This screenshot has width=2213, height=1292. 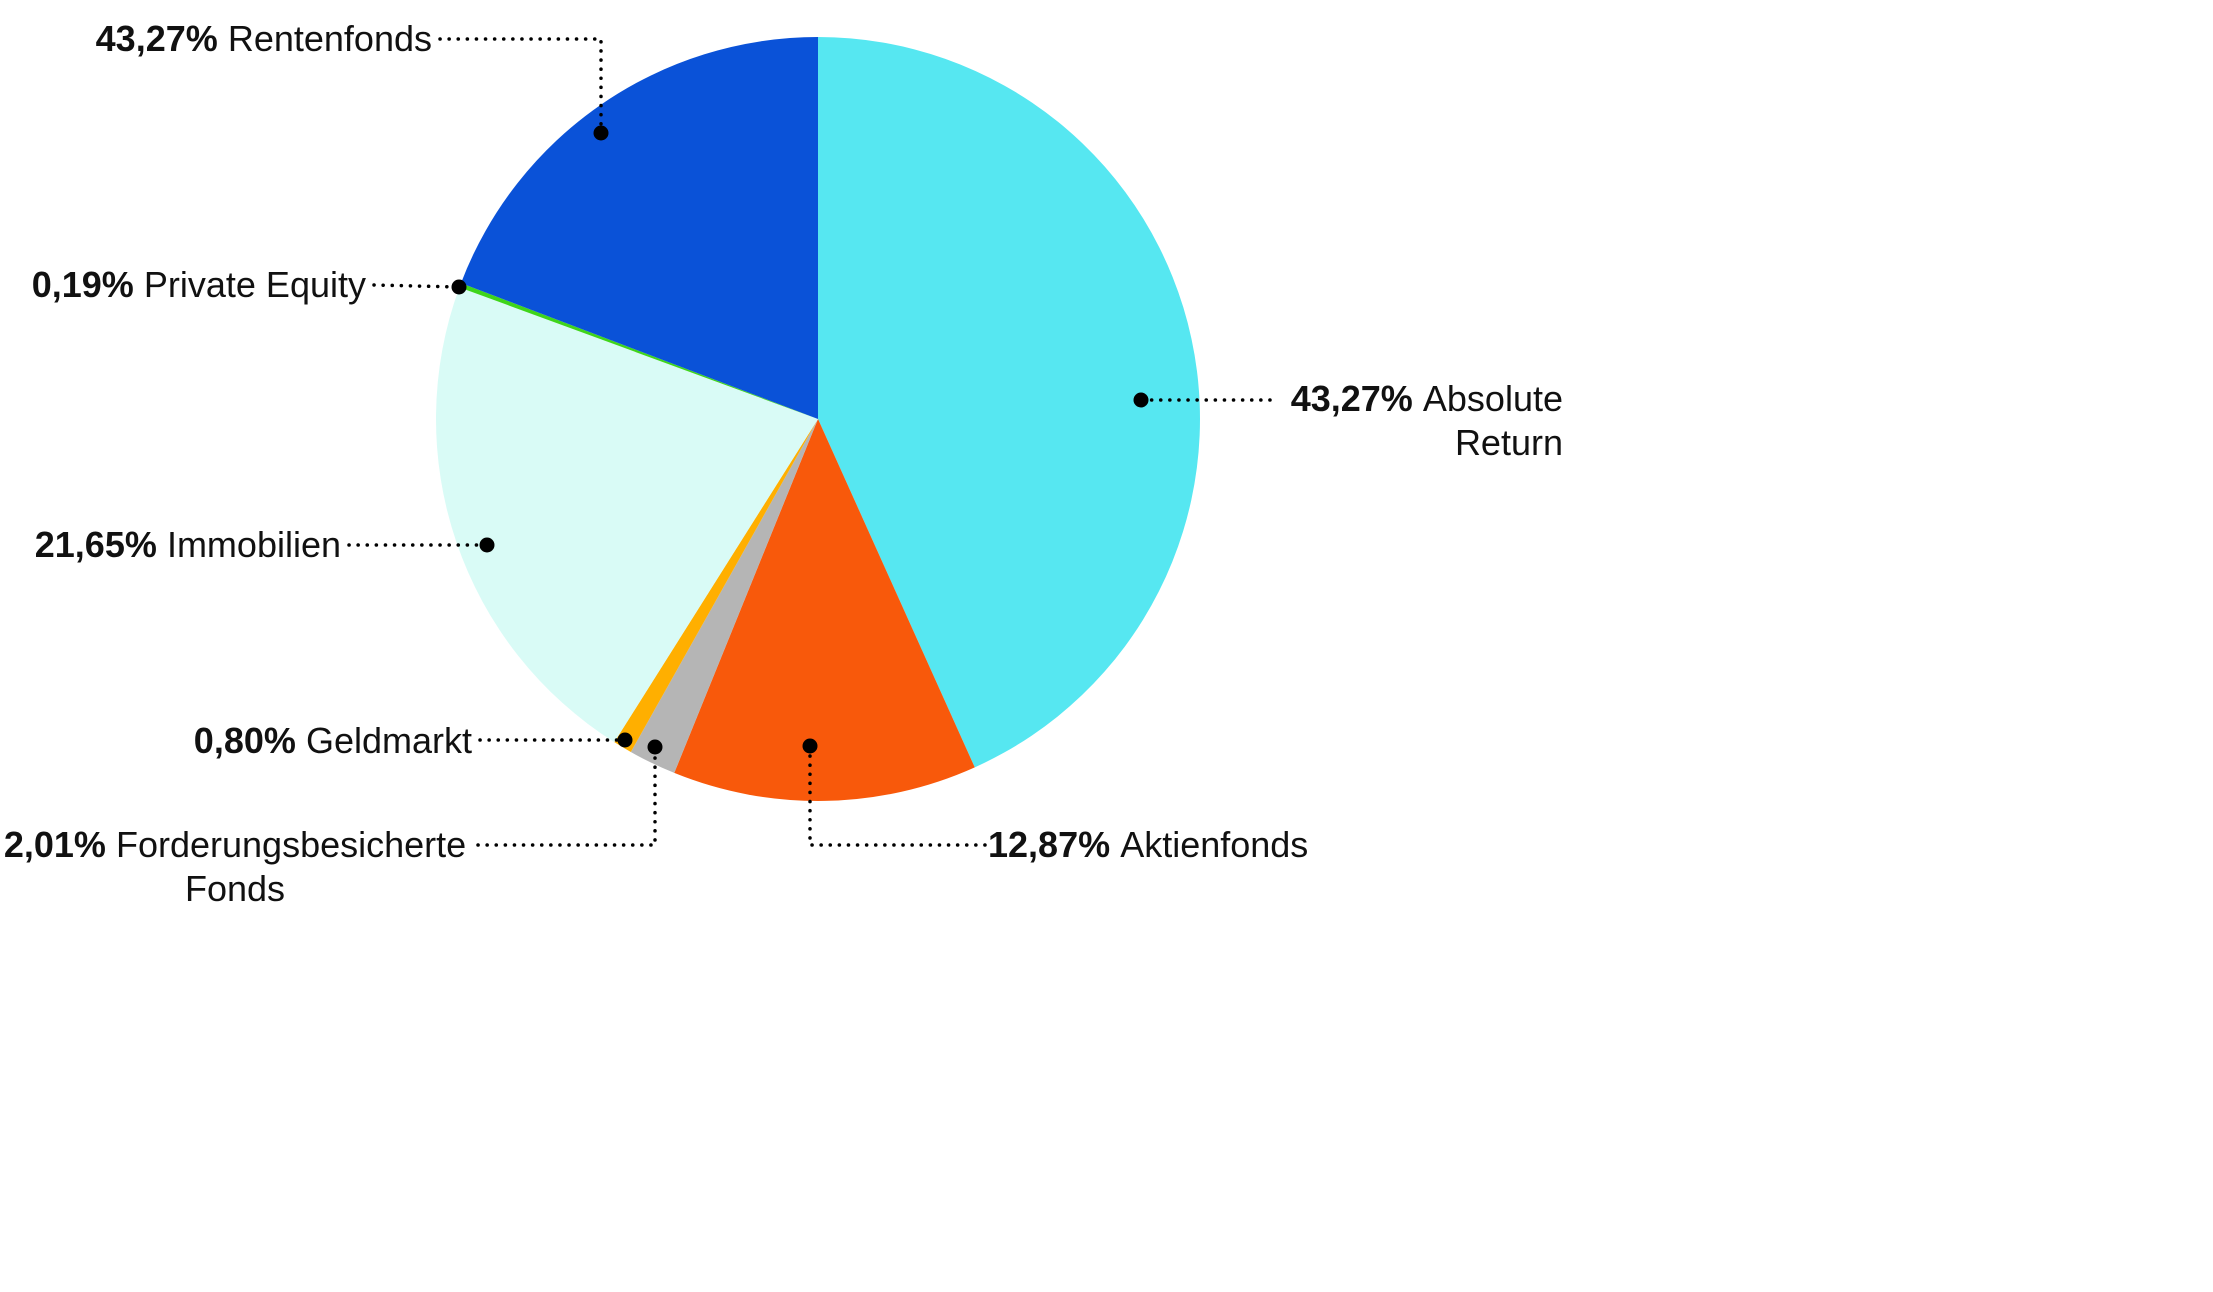 I want to click on label-rentenfonds-name: Rentenfonds, so click(x=329, y=38).